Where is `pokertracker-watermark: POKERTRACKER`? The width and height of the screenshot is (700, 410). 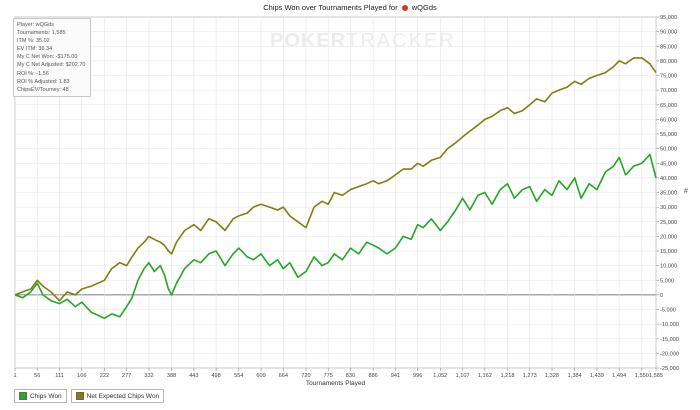
pokertracker-watermark: POKERTRACKER is located at coordinates (363, 41).